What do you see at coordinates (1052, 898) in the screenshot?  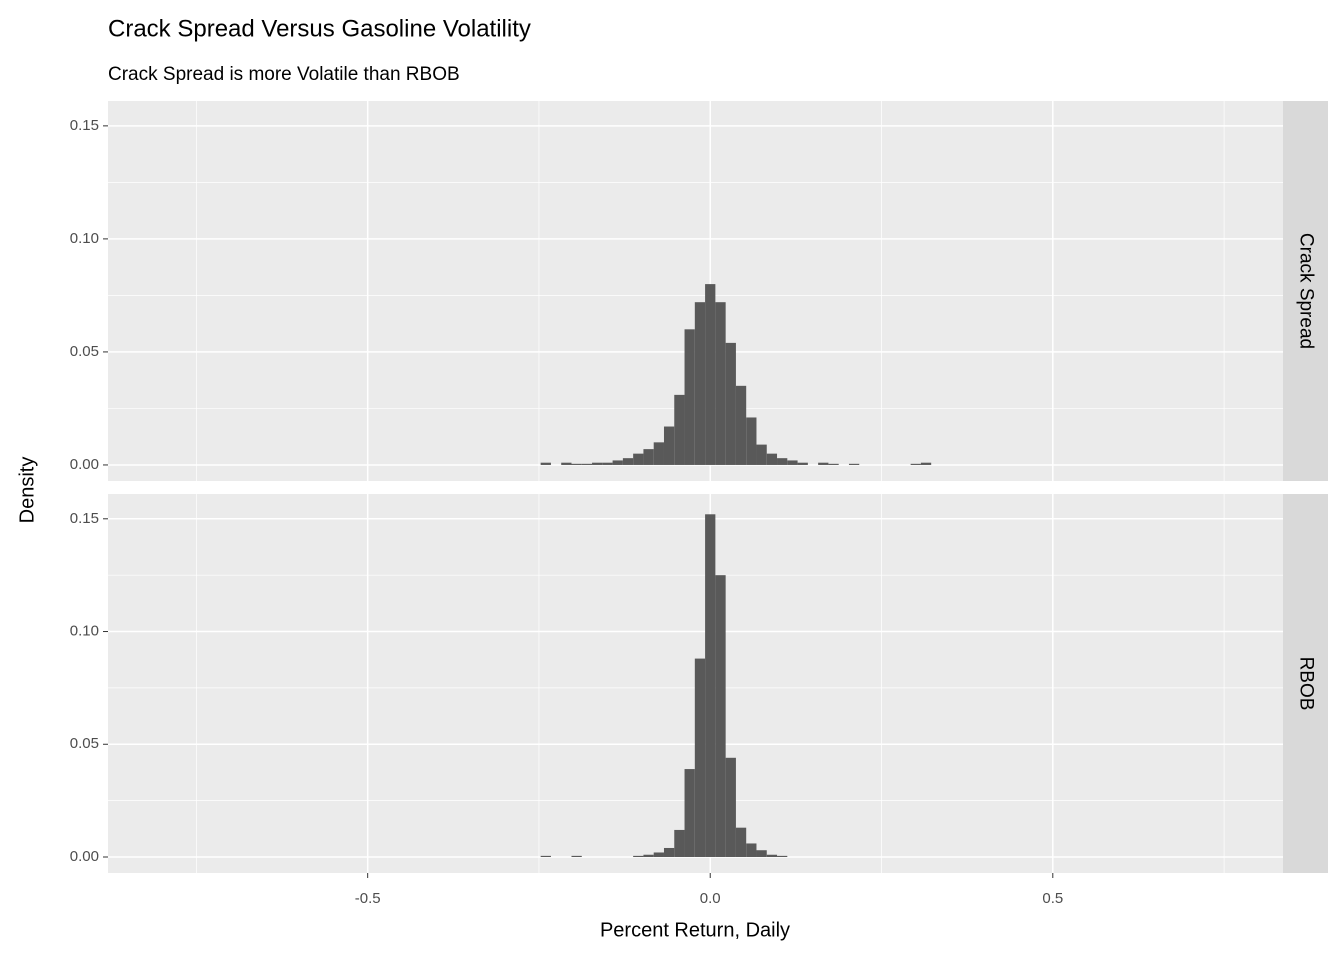 I see `x-tick-label: 0.5` at bounding box center [1052, 898].